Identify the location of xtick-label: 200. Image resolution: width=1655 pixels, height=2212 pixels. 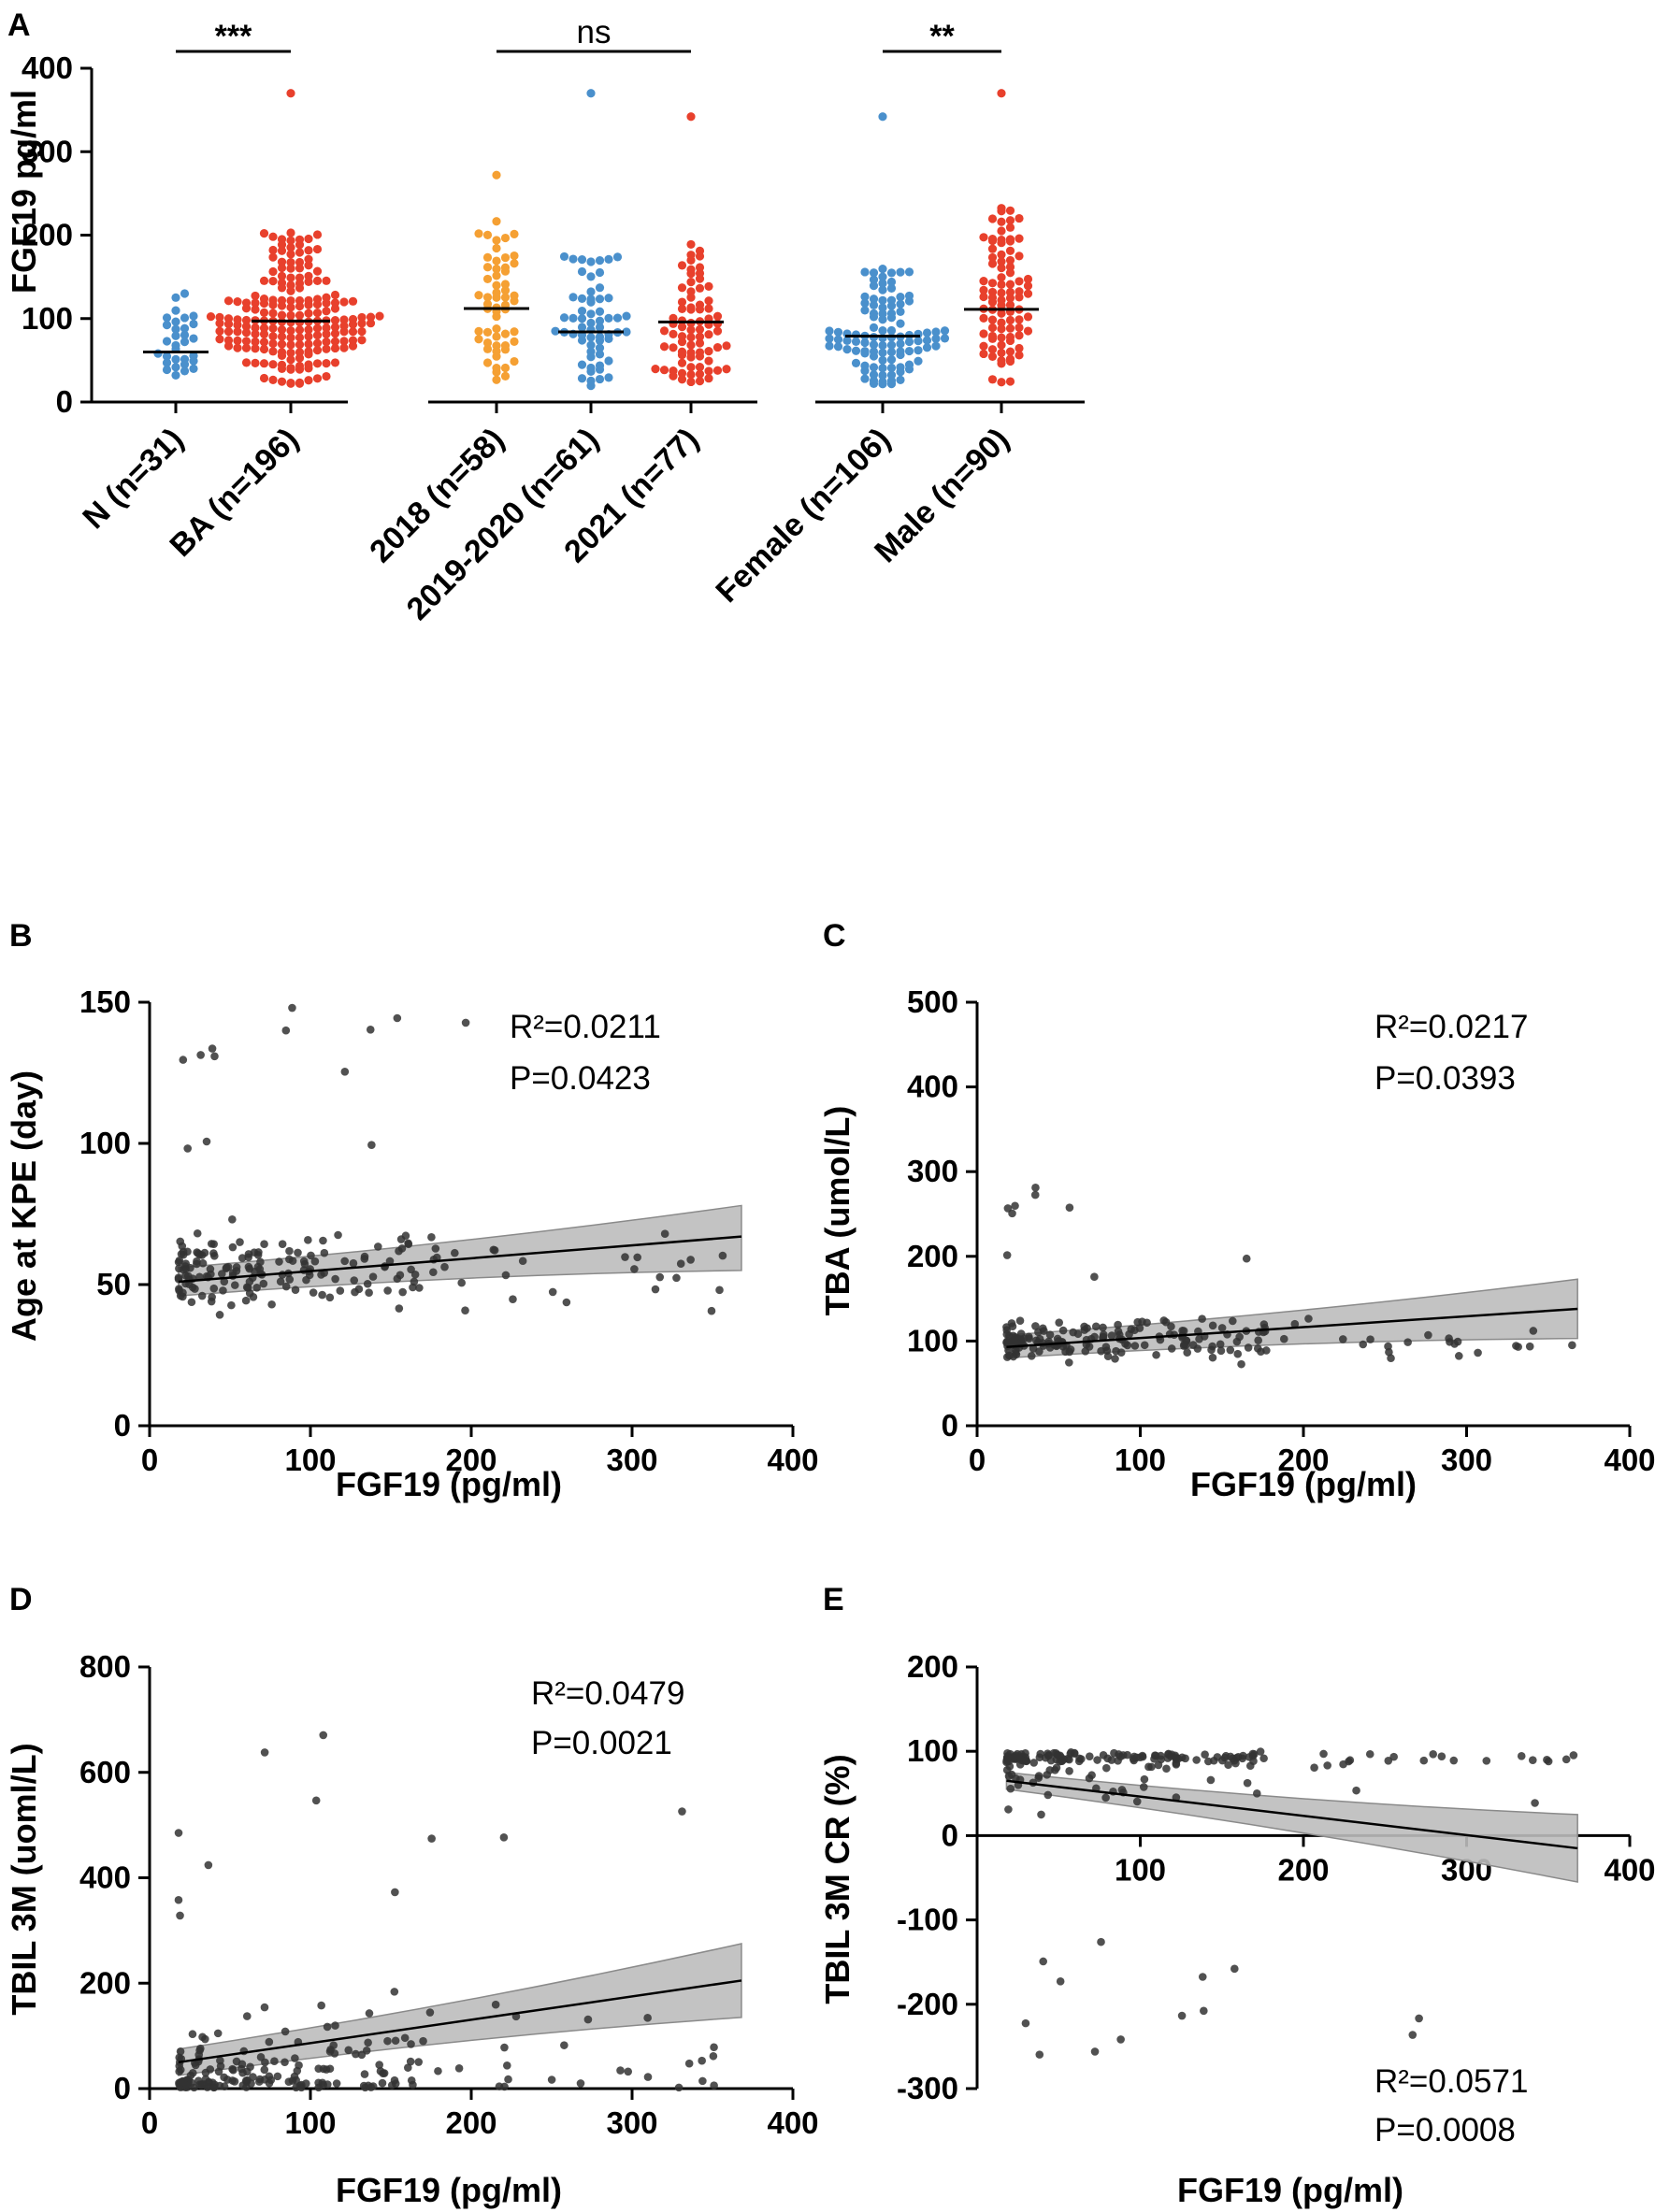
(470, 2122).